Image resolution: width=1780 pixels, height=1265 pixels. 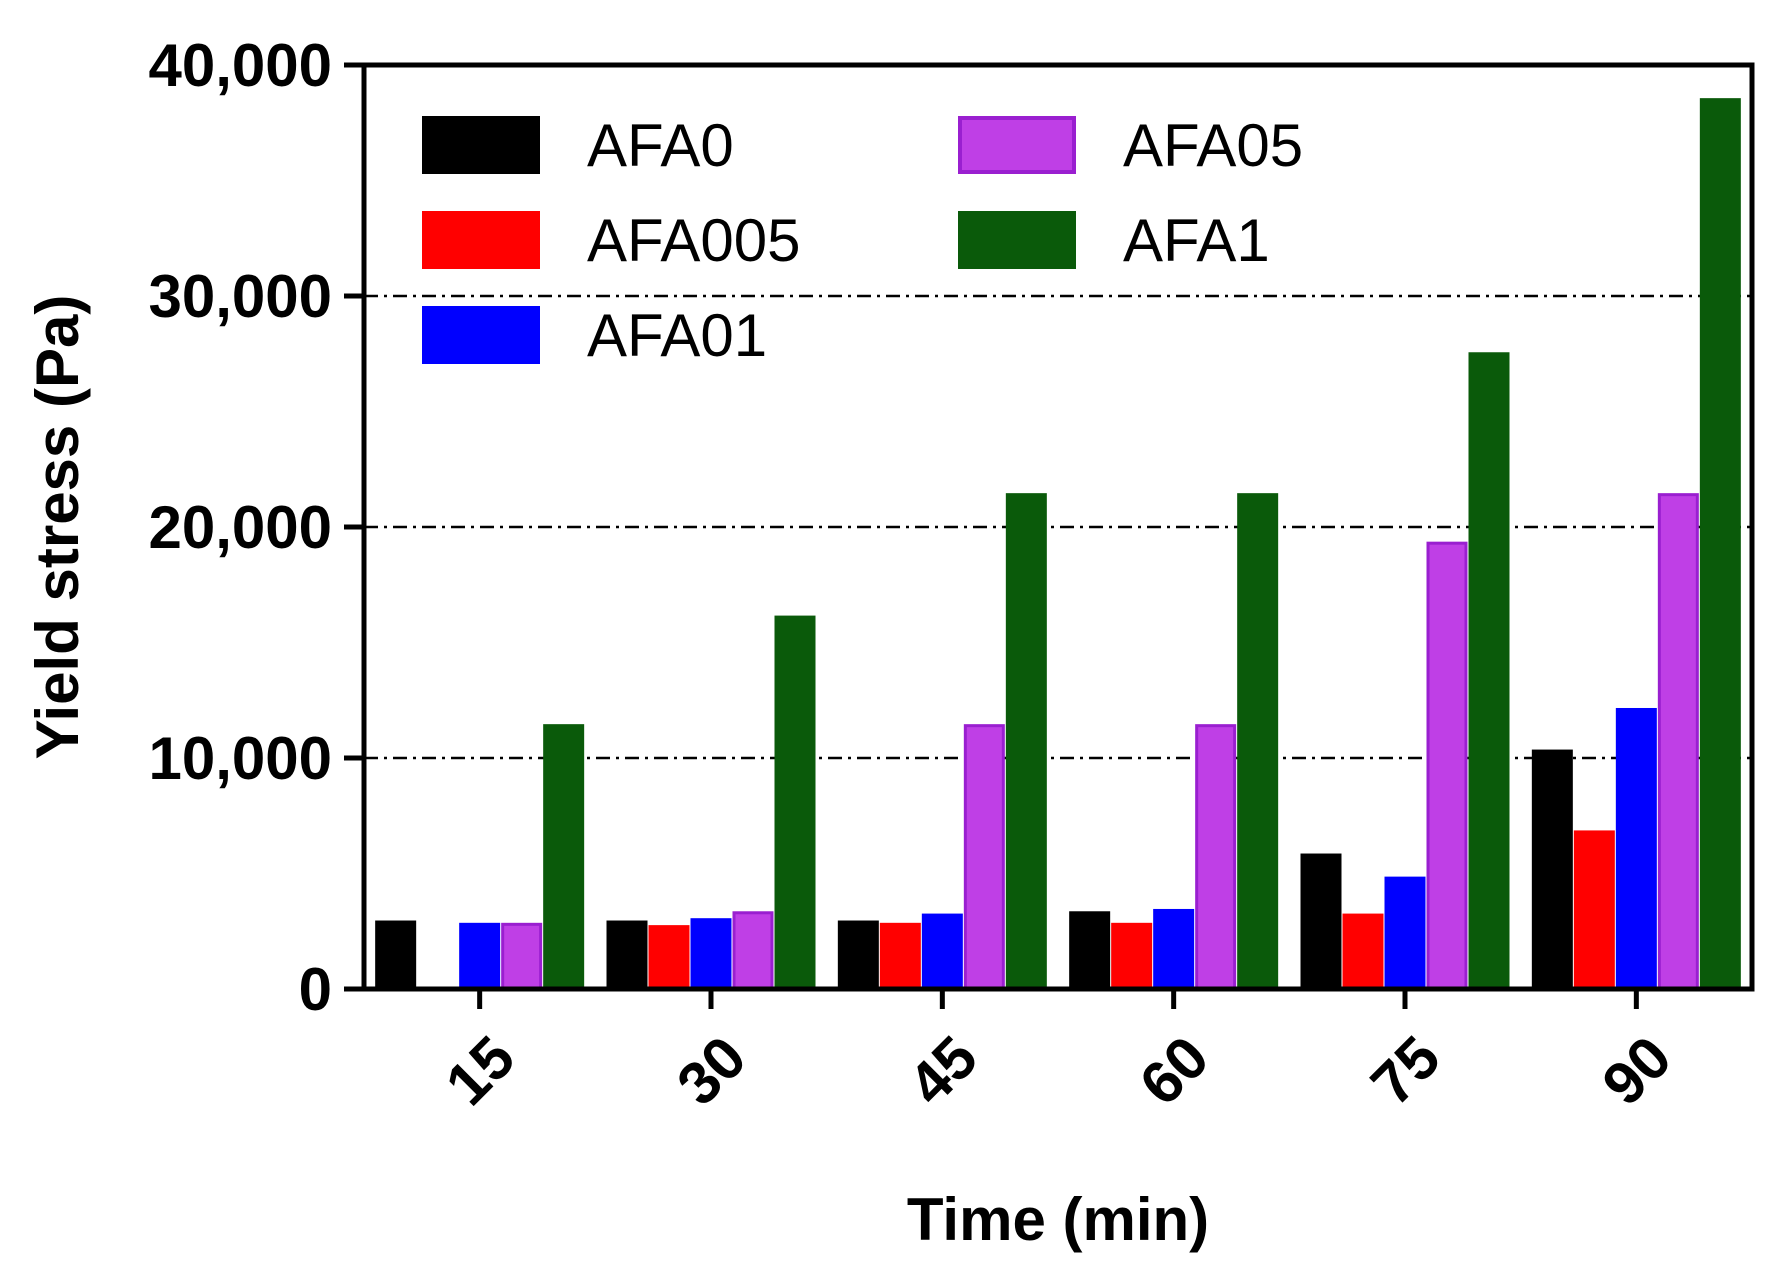 I want to click on x-tick-label-45: 45, so click(x=942, y=1070).